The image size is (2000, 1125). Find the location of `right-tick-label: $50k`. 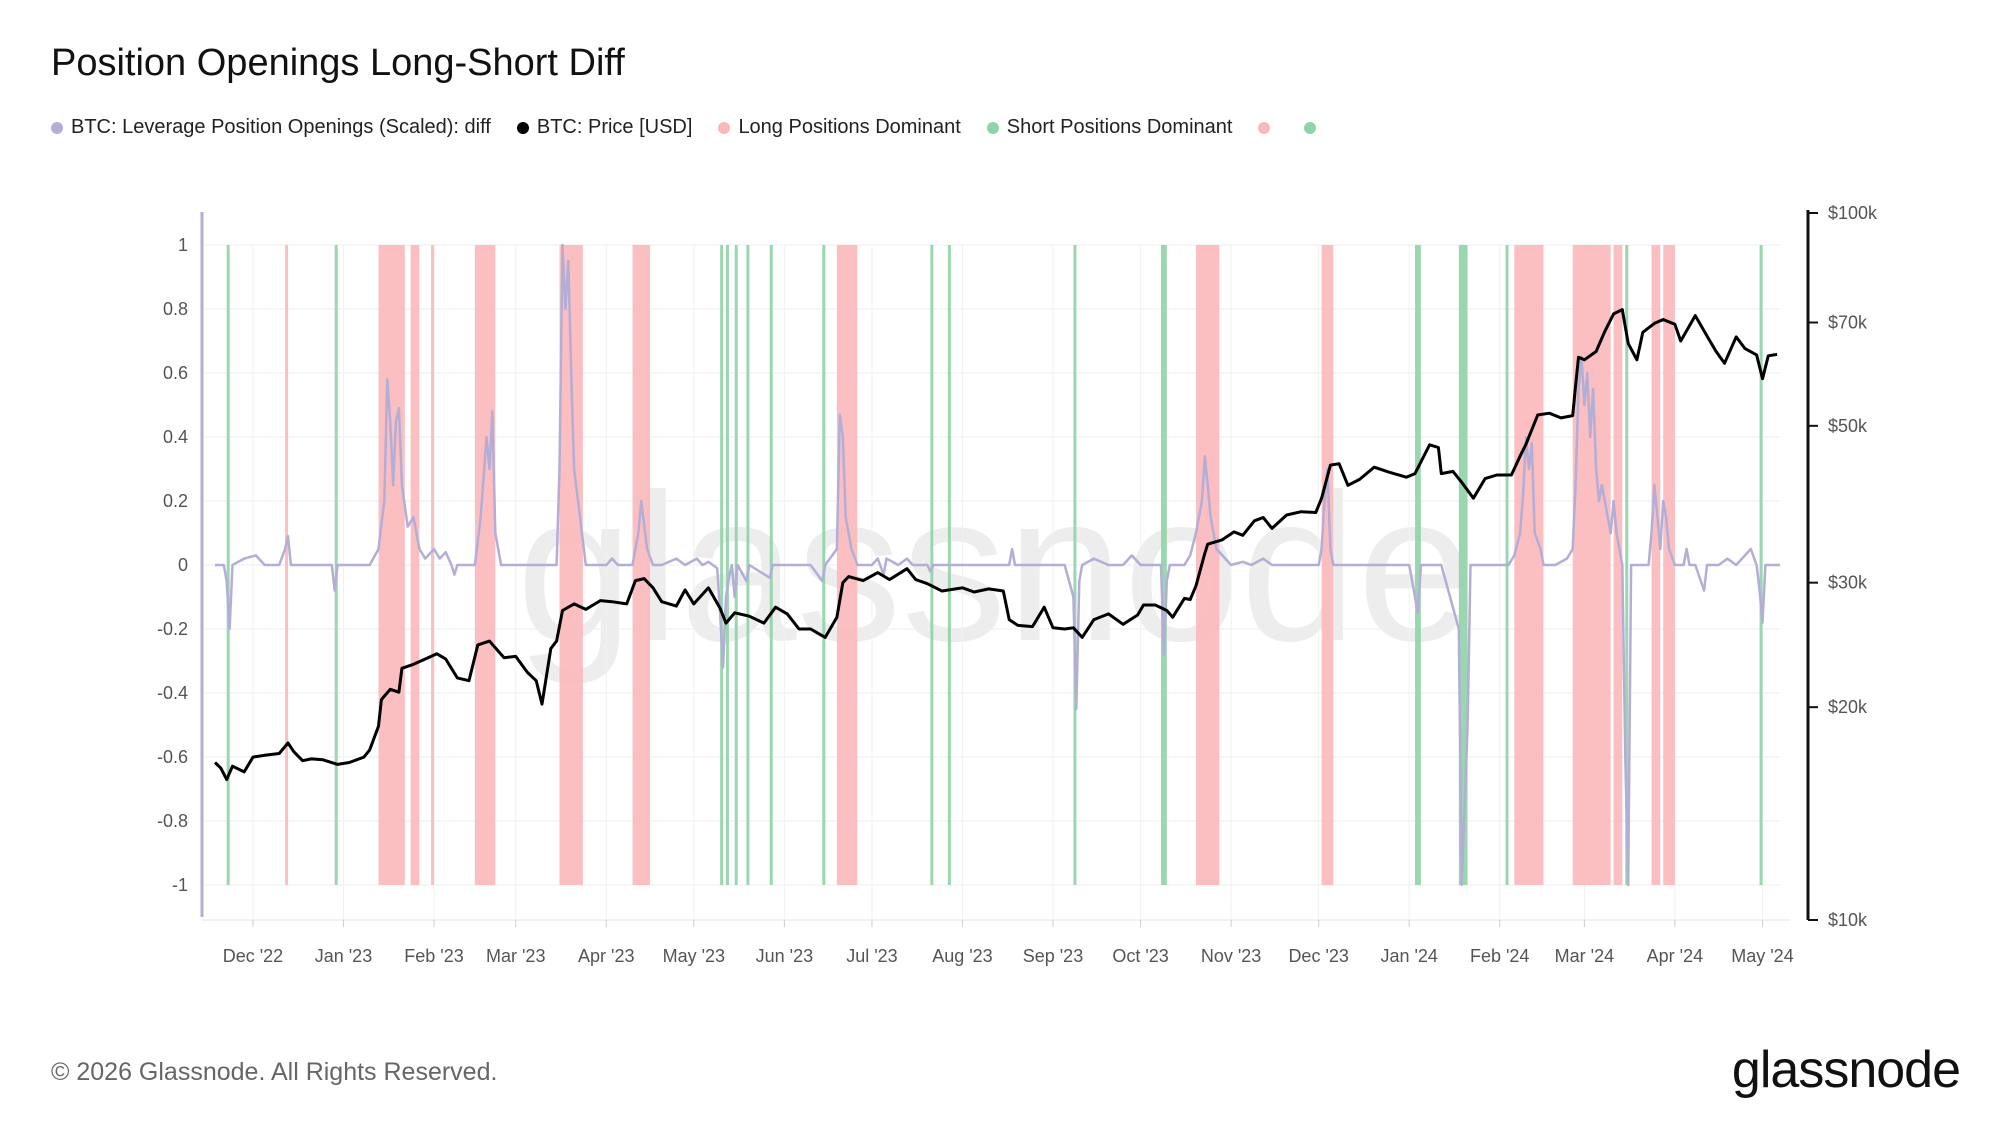

right-tick-label: $50k is located at coordinates (1848, 426).